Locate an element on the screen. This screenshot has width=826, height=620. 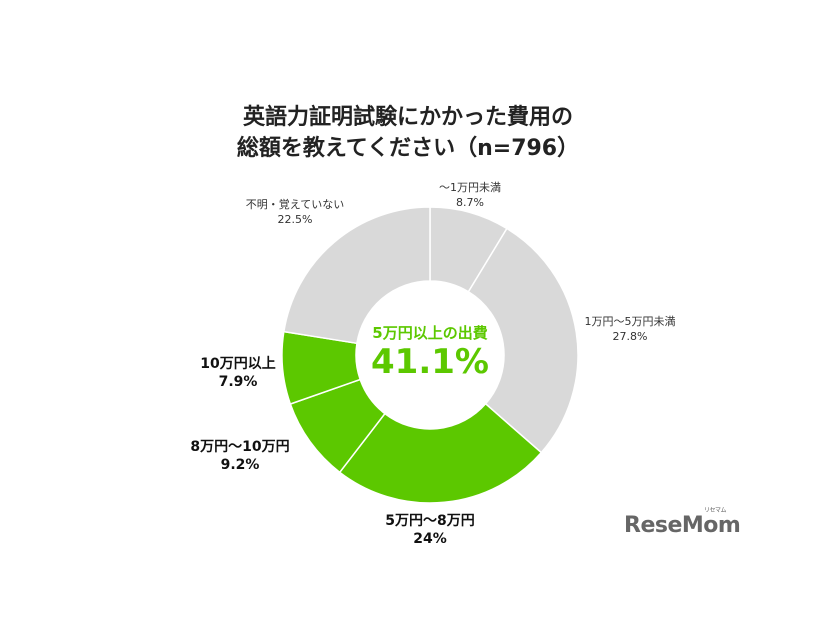
chart-title-line2: 総額を教えてください（n=796） is located at coordinates (408, 148).